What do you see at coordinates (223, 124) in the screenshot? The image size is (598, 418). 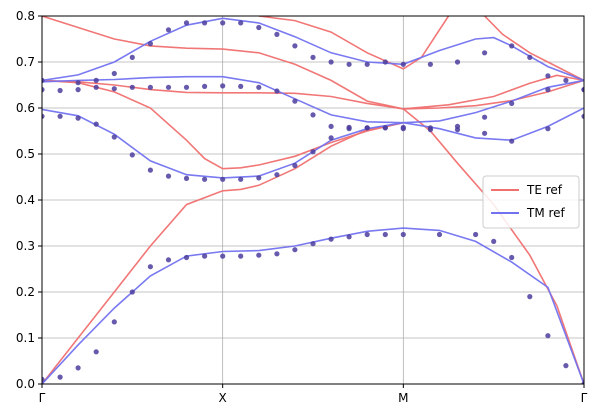 I see `band-line-s0-b1` at bounding box center [223, 124].